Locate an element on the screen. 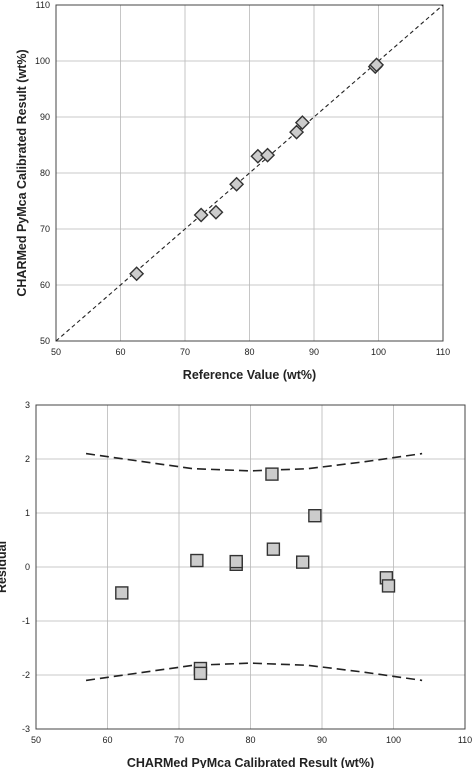 This screenshot has height=773, width=474. bottom-y-axis-label: Residual is located at coordinates (4, 567).